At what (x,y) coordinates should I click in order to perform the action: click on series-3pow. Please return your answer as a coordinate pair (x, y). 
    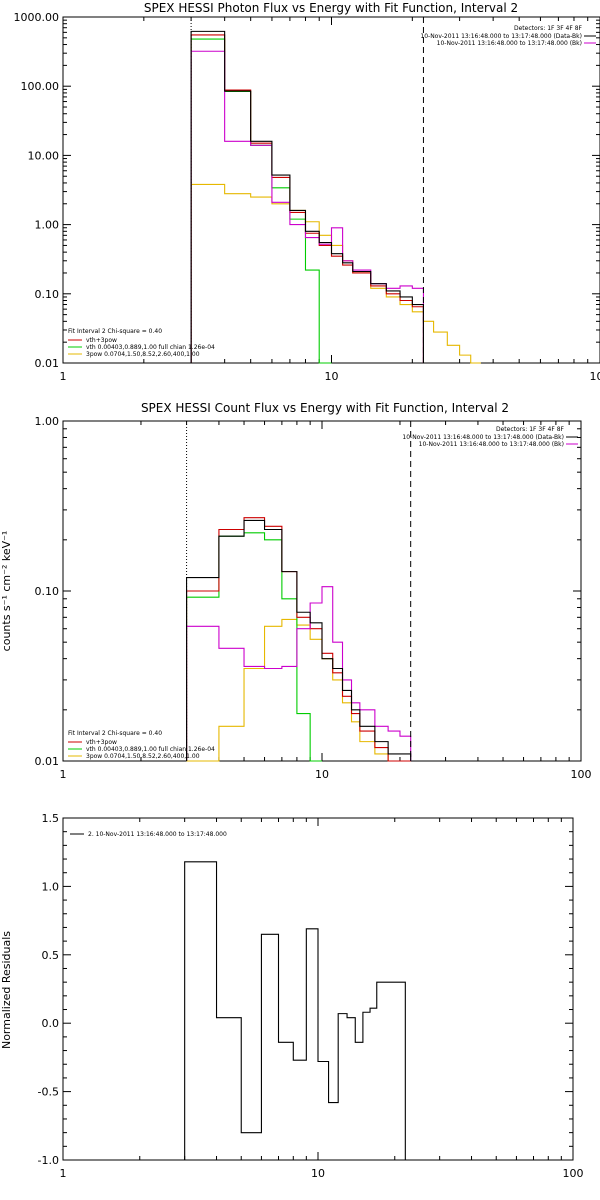
    Looking at the image, I should click on (335, 273).